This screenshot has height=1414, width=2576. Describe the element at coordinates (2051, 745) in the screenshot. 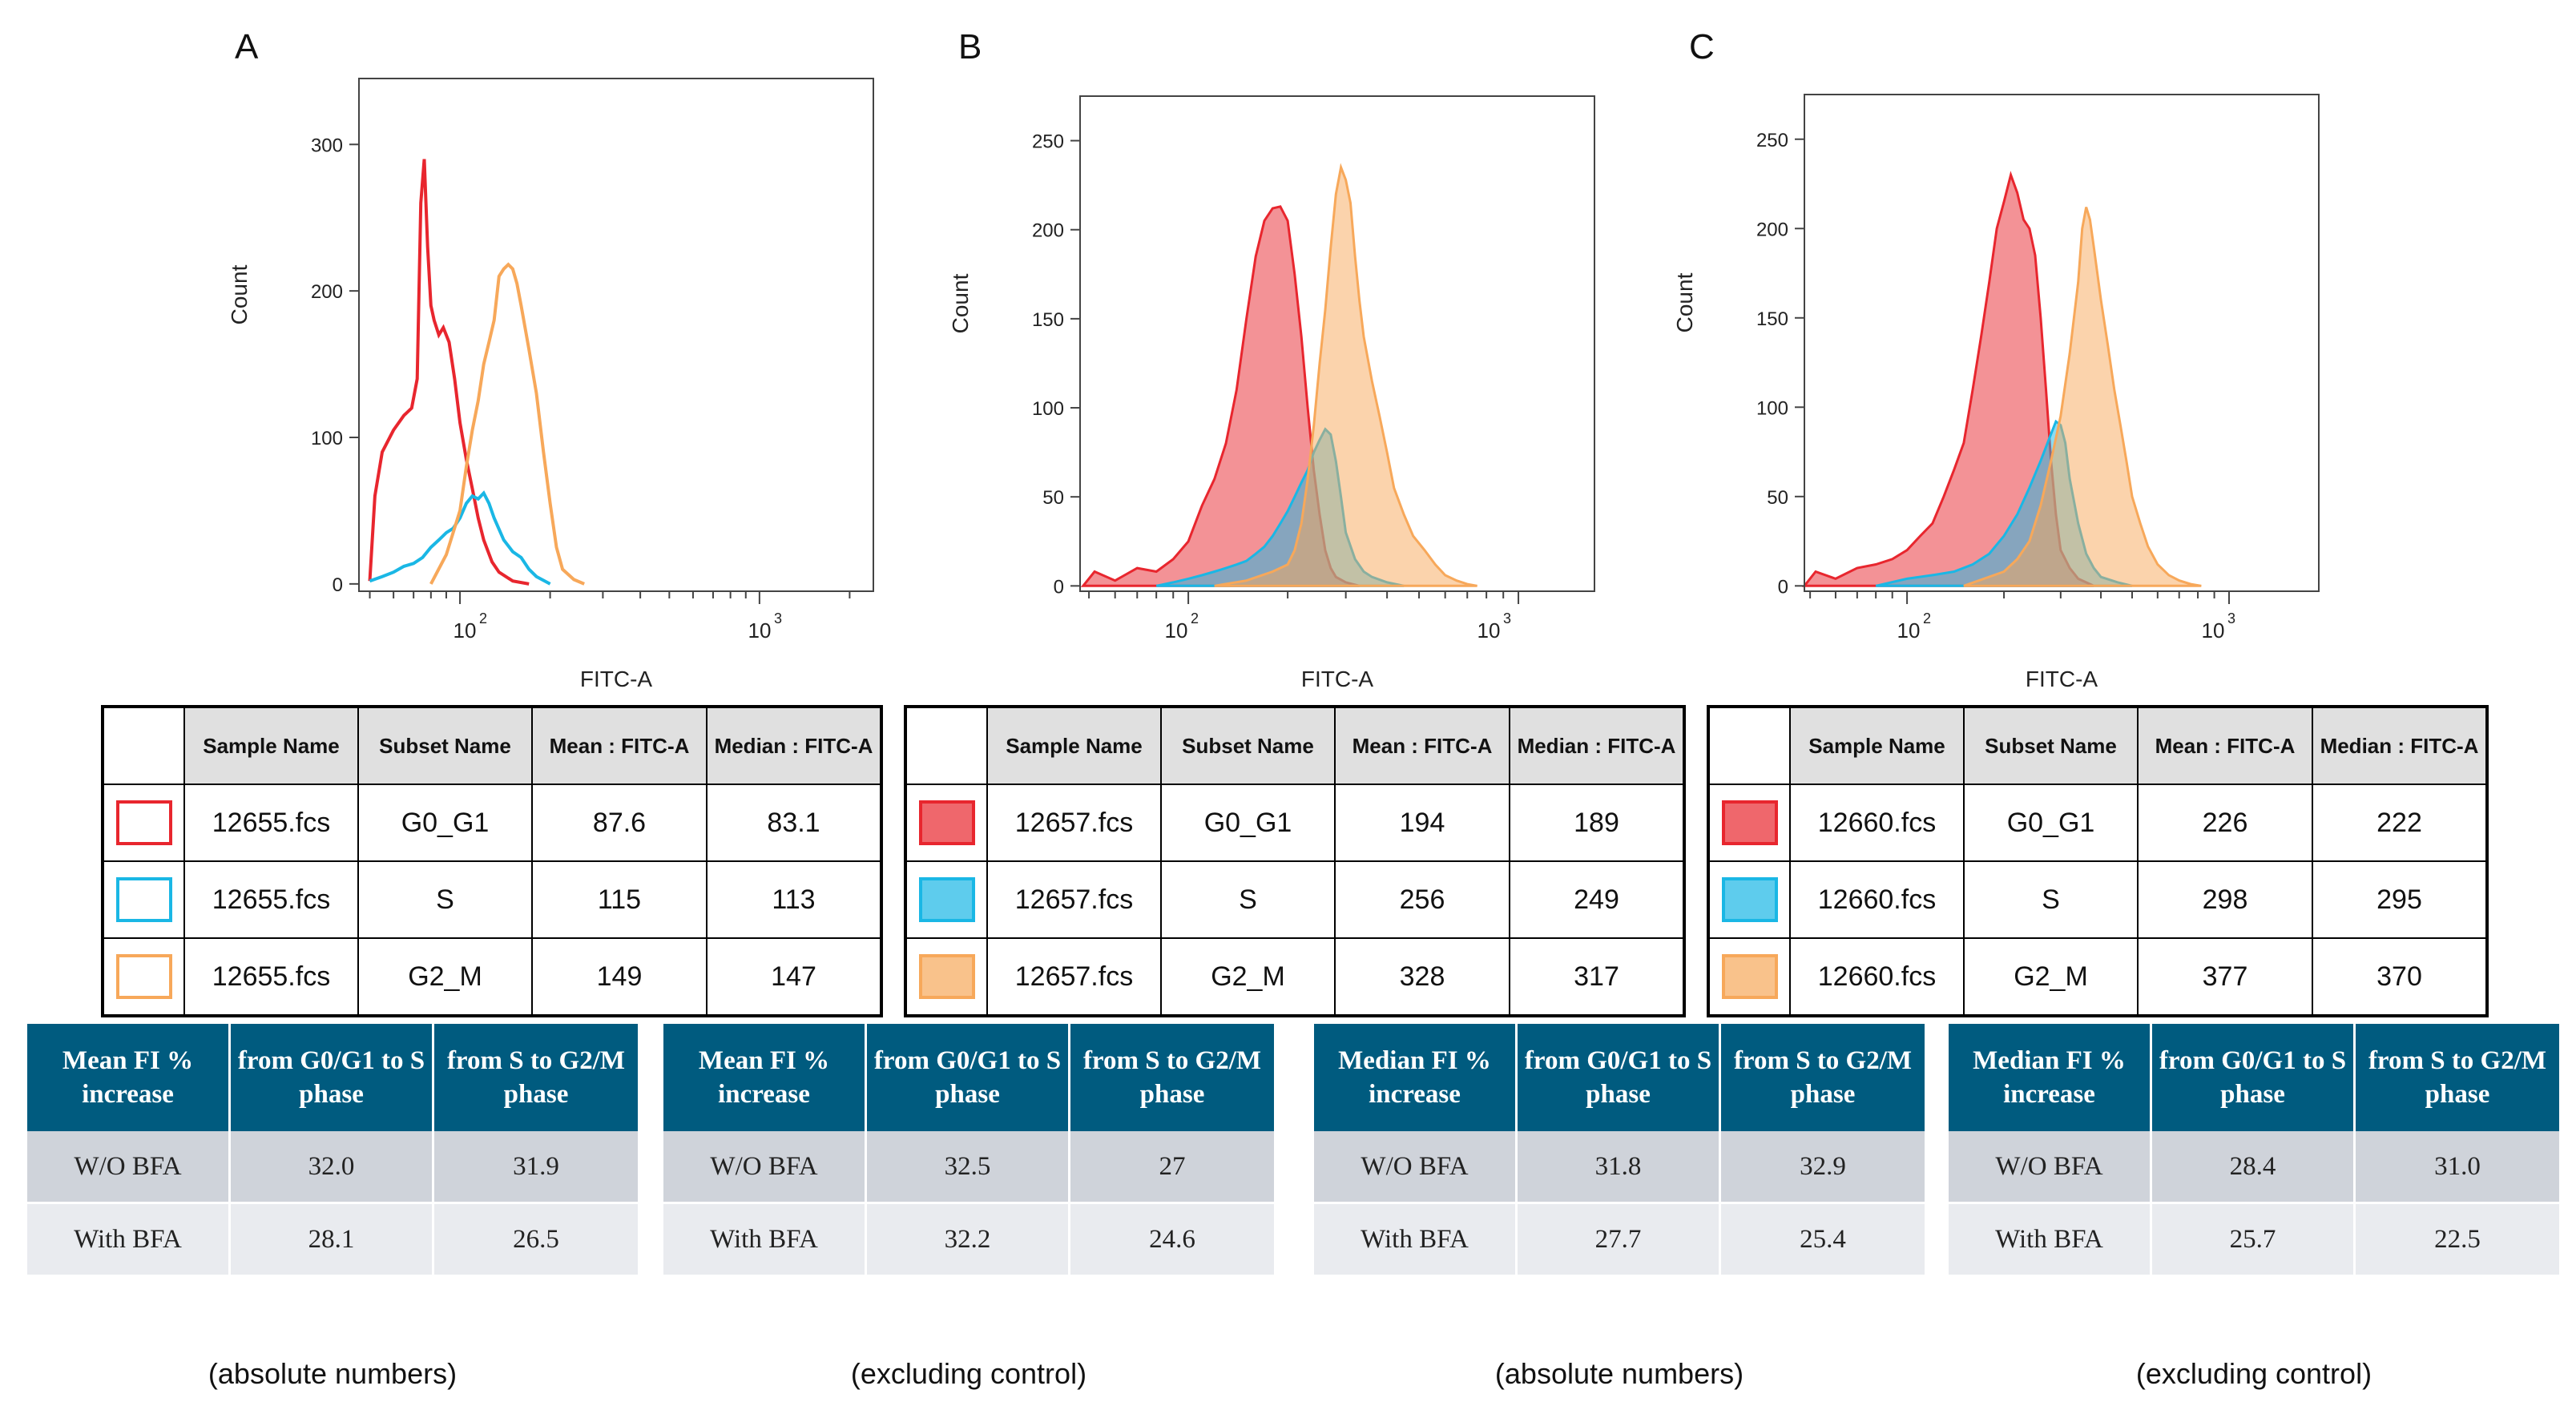

I see `header-subset-name: Subset Name` at that location.